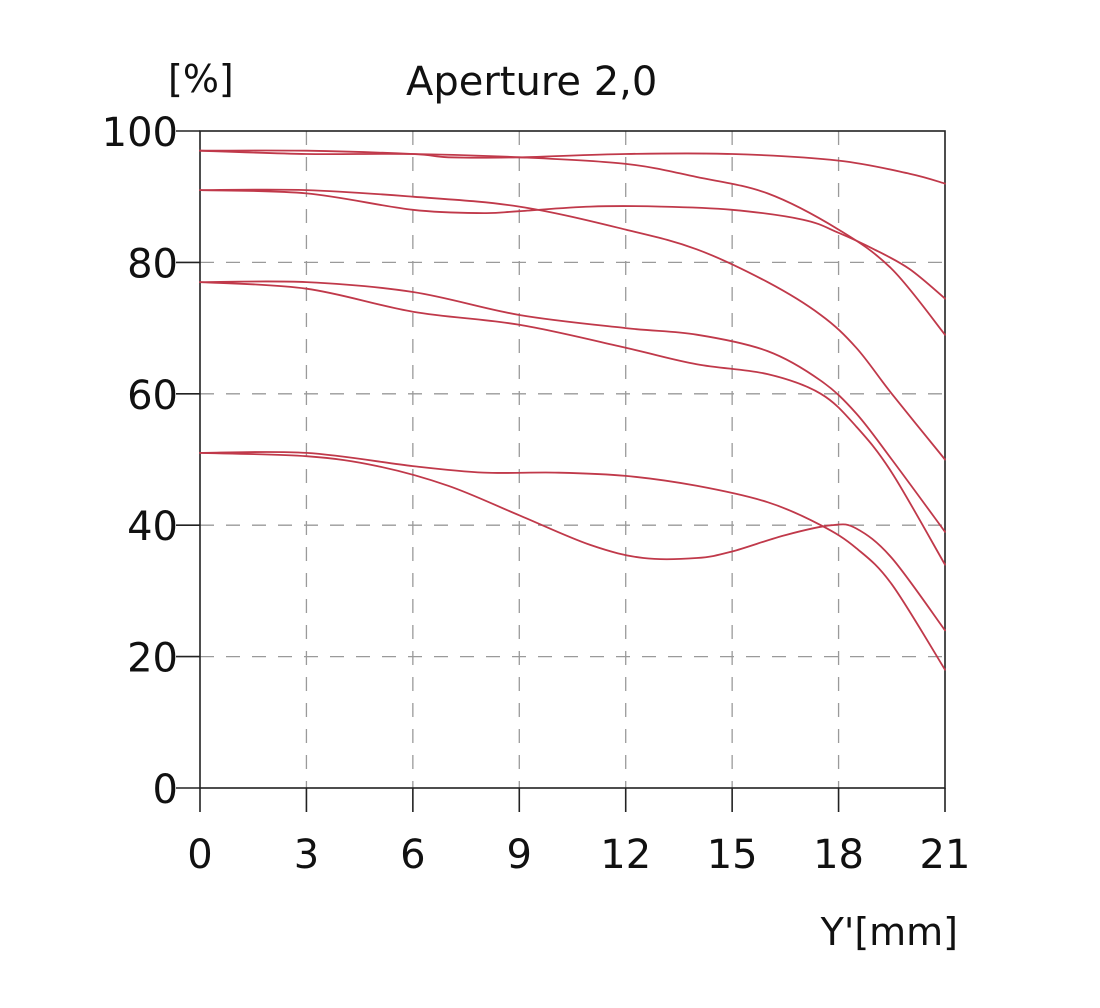 Image resolution: width=1100 pixels, height=1008 pixels. Describe the element at coordinates (838, 855) in the screenshot. I see `x-tick-label-6: 18` at that location.